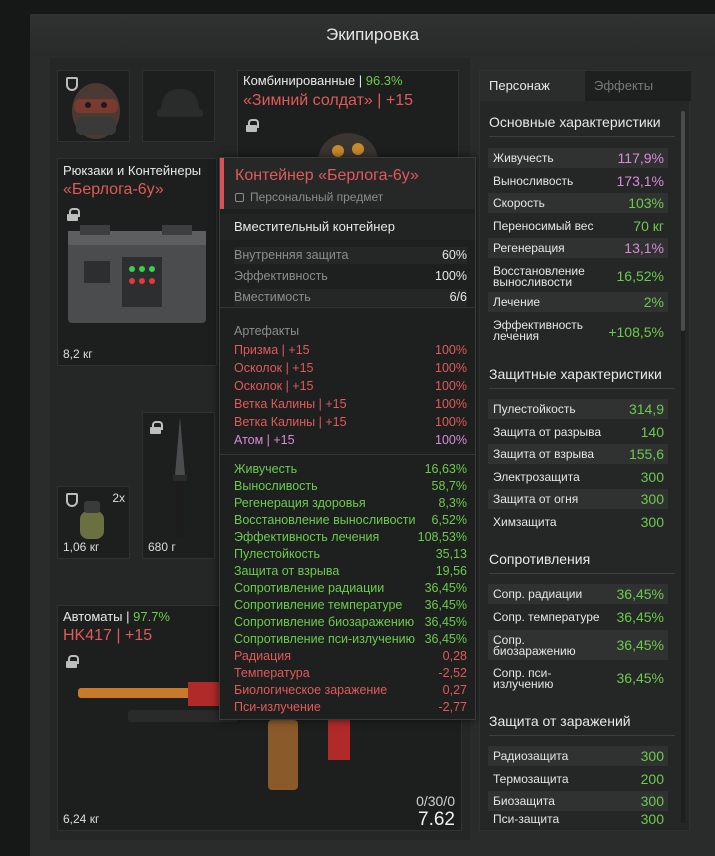 This screenshot has height=856, width=715. I want to click on bonus-name: Эффективность лечения, so click(307, 537).